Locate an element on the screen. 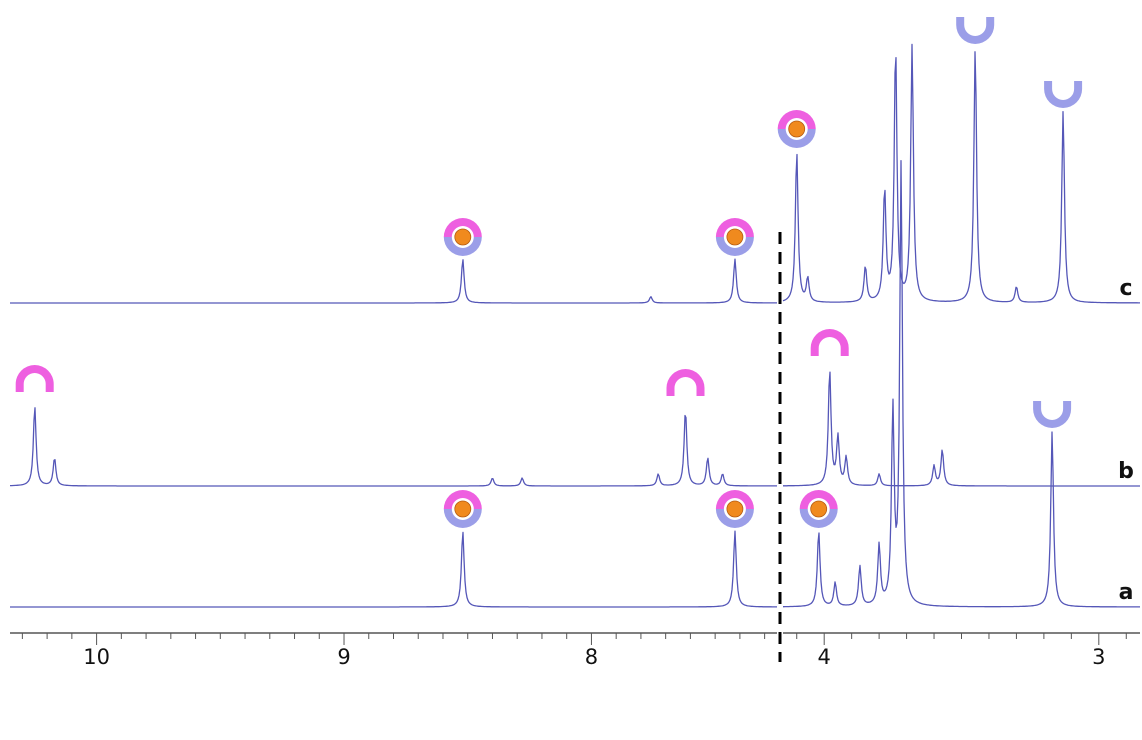 The image size is (1142, 740). x-tick-label-10: 10 is located at coordinates (96, 657).